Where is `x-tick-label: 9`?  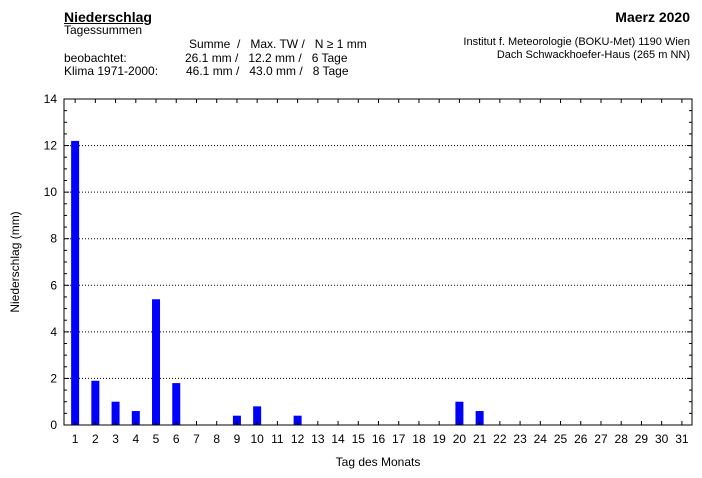 x-tick-label: 9 is located at coordinates (237, 439).